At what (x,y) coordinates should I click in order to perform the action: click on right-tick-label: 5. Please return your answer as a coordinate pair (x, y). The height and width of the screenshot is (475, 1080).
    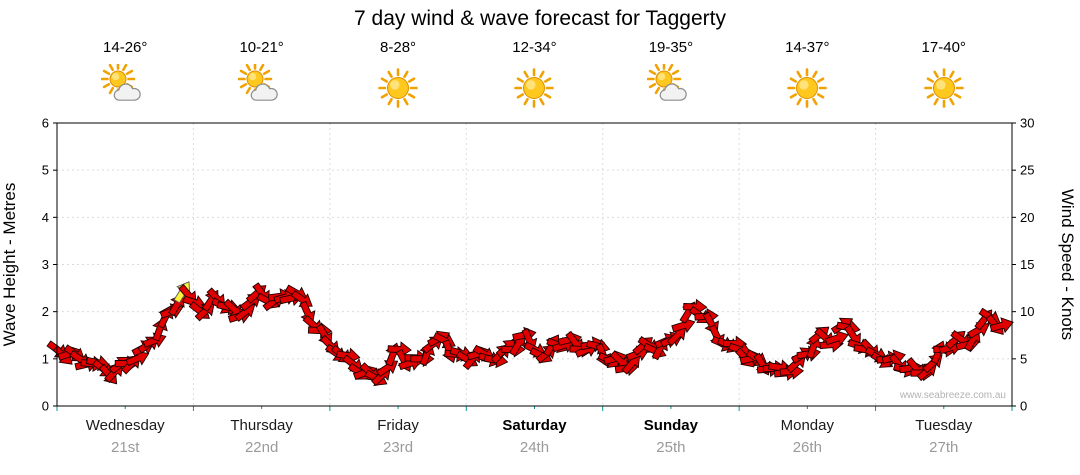
    Looking at the image, I should click on (1023, 358).